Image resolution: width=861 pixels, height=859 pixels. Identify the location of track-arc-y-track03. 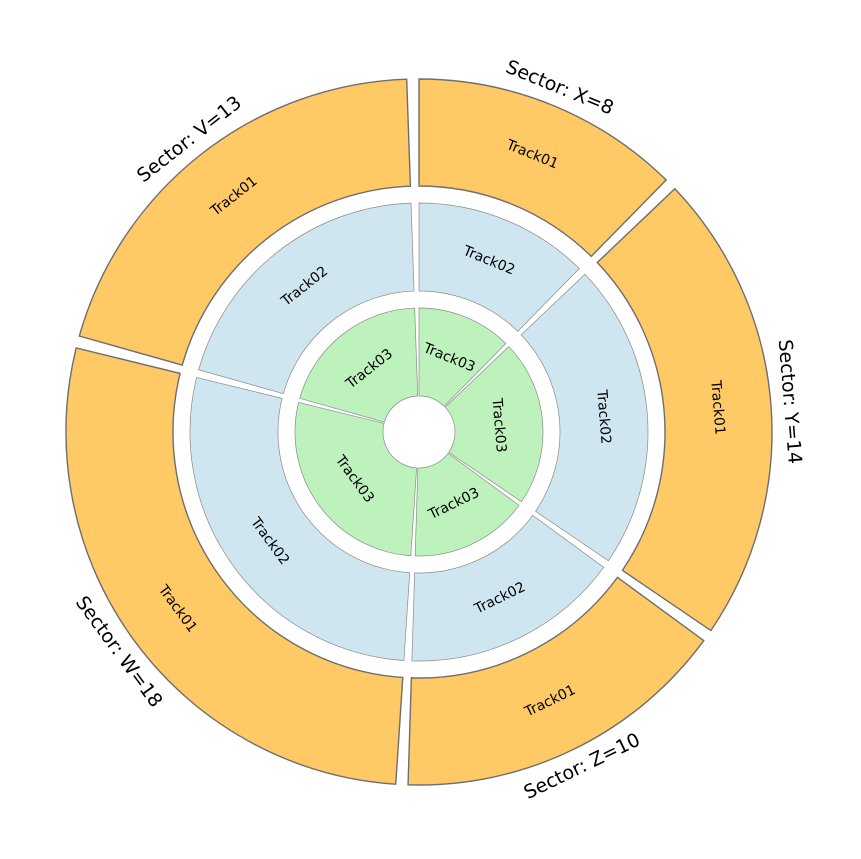
(494, 424).